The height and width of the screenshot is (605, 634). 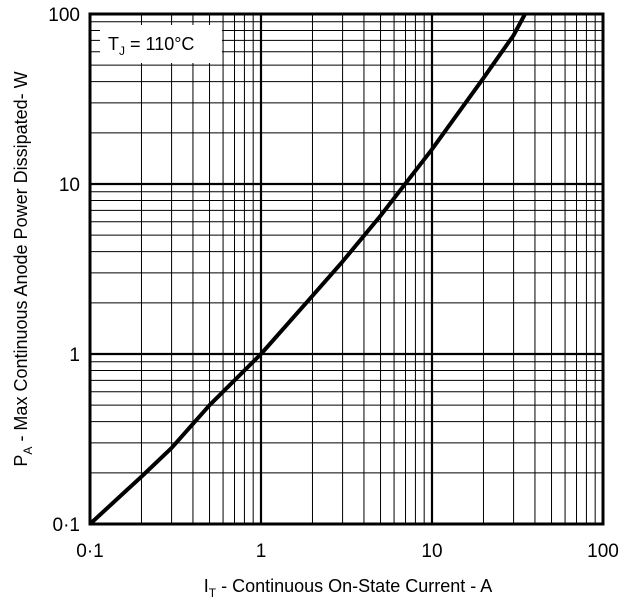 What do you see at coordinates (66, 525) in the screenshot?
I see `y-tick-label: 0·1` at bounding box center [66, 525].